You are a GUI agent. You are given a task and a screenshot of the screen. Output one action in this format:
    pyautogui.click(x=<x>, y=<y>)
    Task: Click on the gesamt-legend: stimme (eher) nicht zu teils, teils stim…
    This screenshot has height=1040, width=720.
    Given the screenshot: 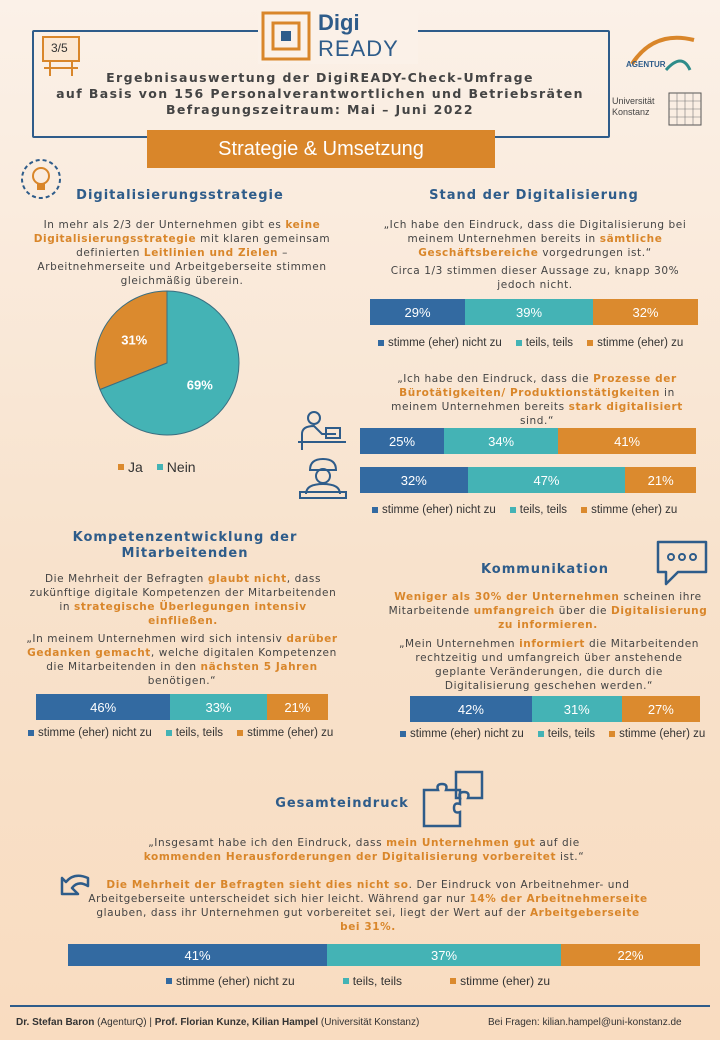 What is the action you would take?
    pyautogui.click(x=358, y=981)
    